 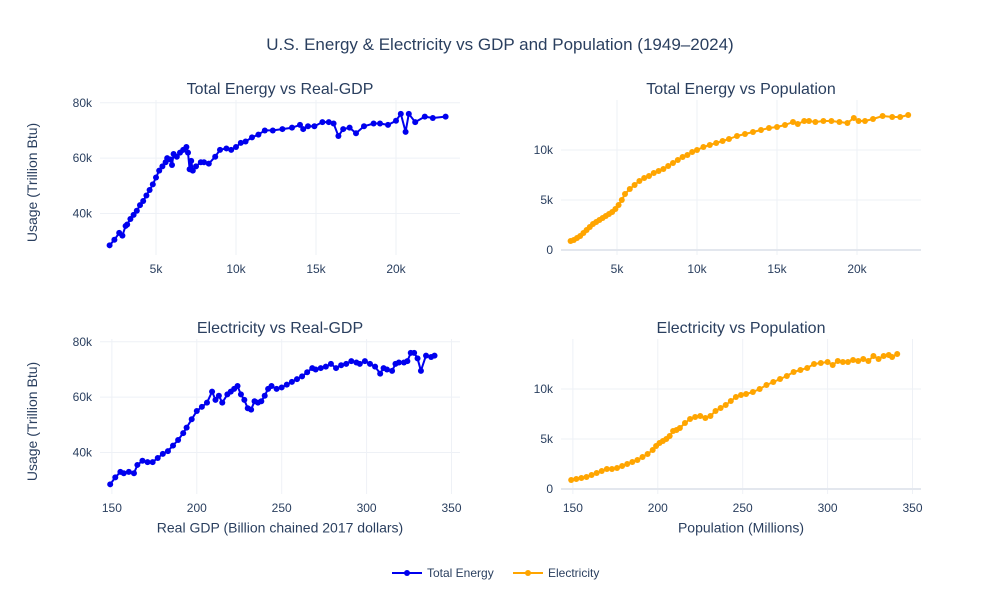 I want to click on subplot-title: Electricity vs Population, so click(x=741, y=328).